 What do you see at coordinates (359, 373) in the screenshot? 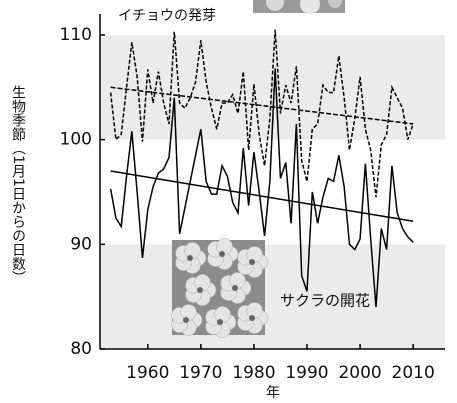
I see `x-tick-label: 2000` at bounding box center [359, 373].